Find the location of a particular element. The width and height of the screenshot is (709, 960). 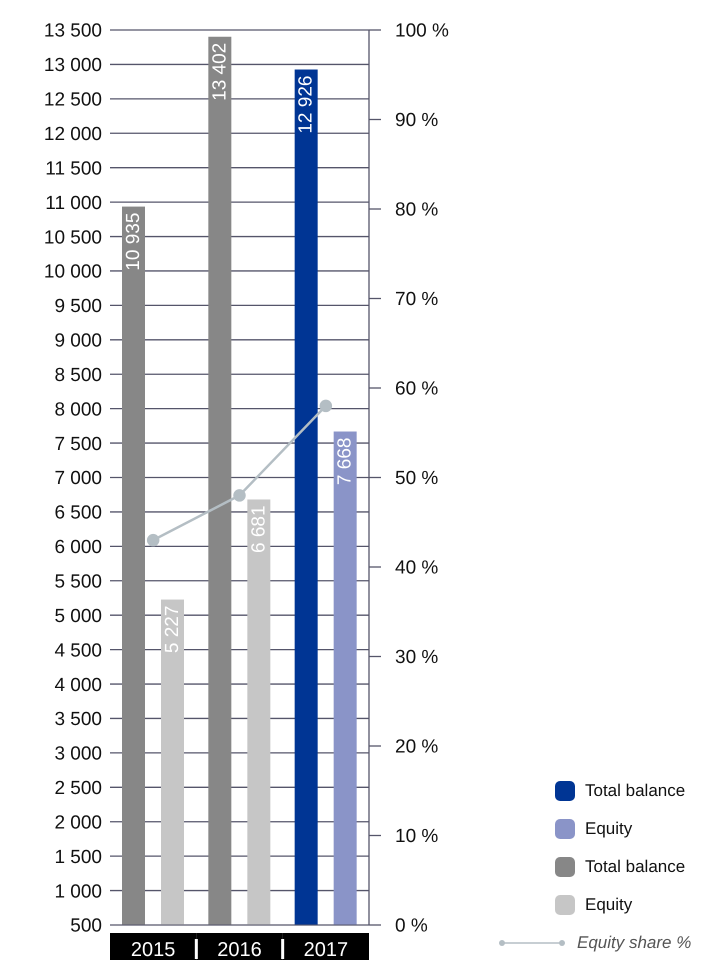

data-label: 7 668 is located at coordinates (345, 462).